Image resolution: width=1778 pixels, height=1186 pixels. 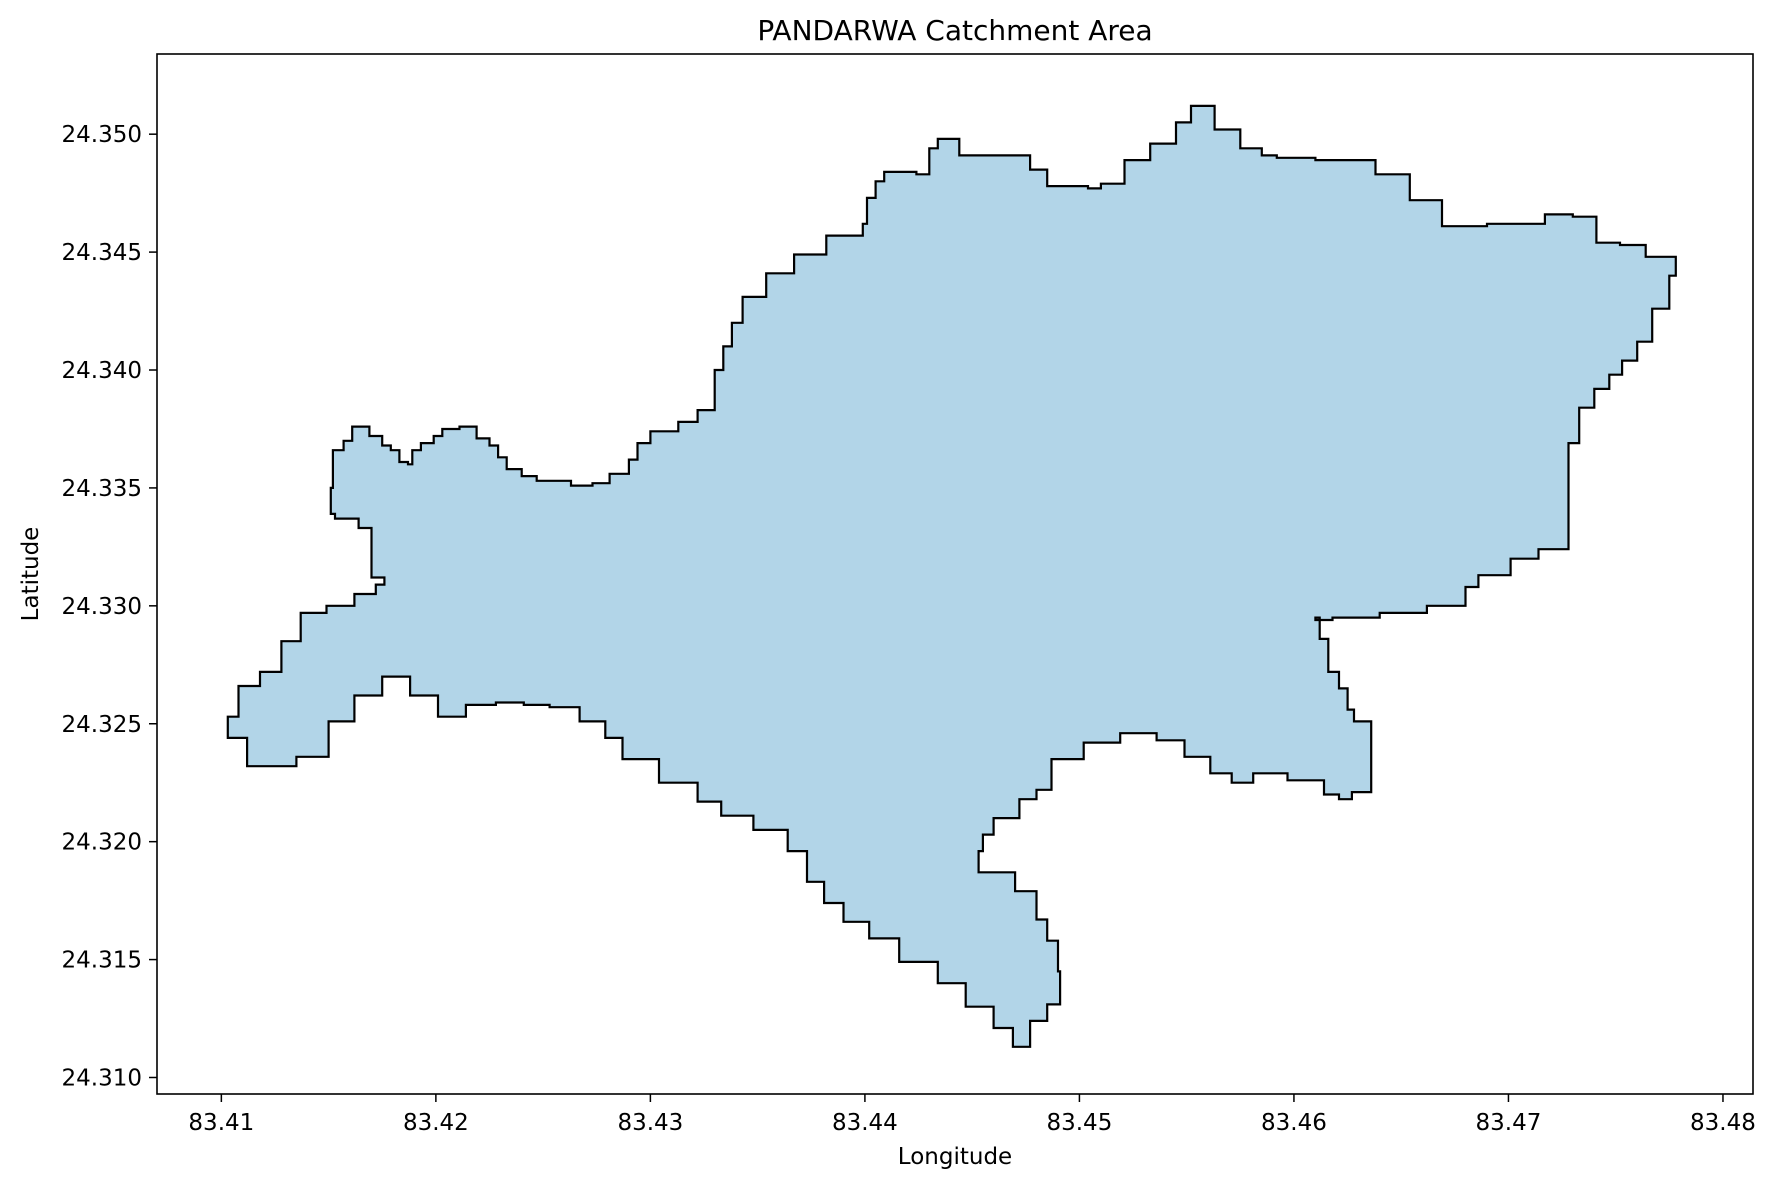 I want to click on x-tick-label: 83.47, so click(x=1509, y=1123).